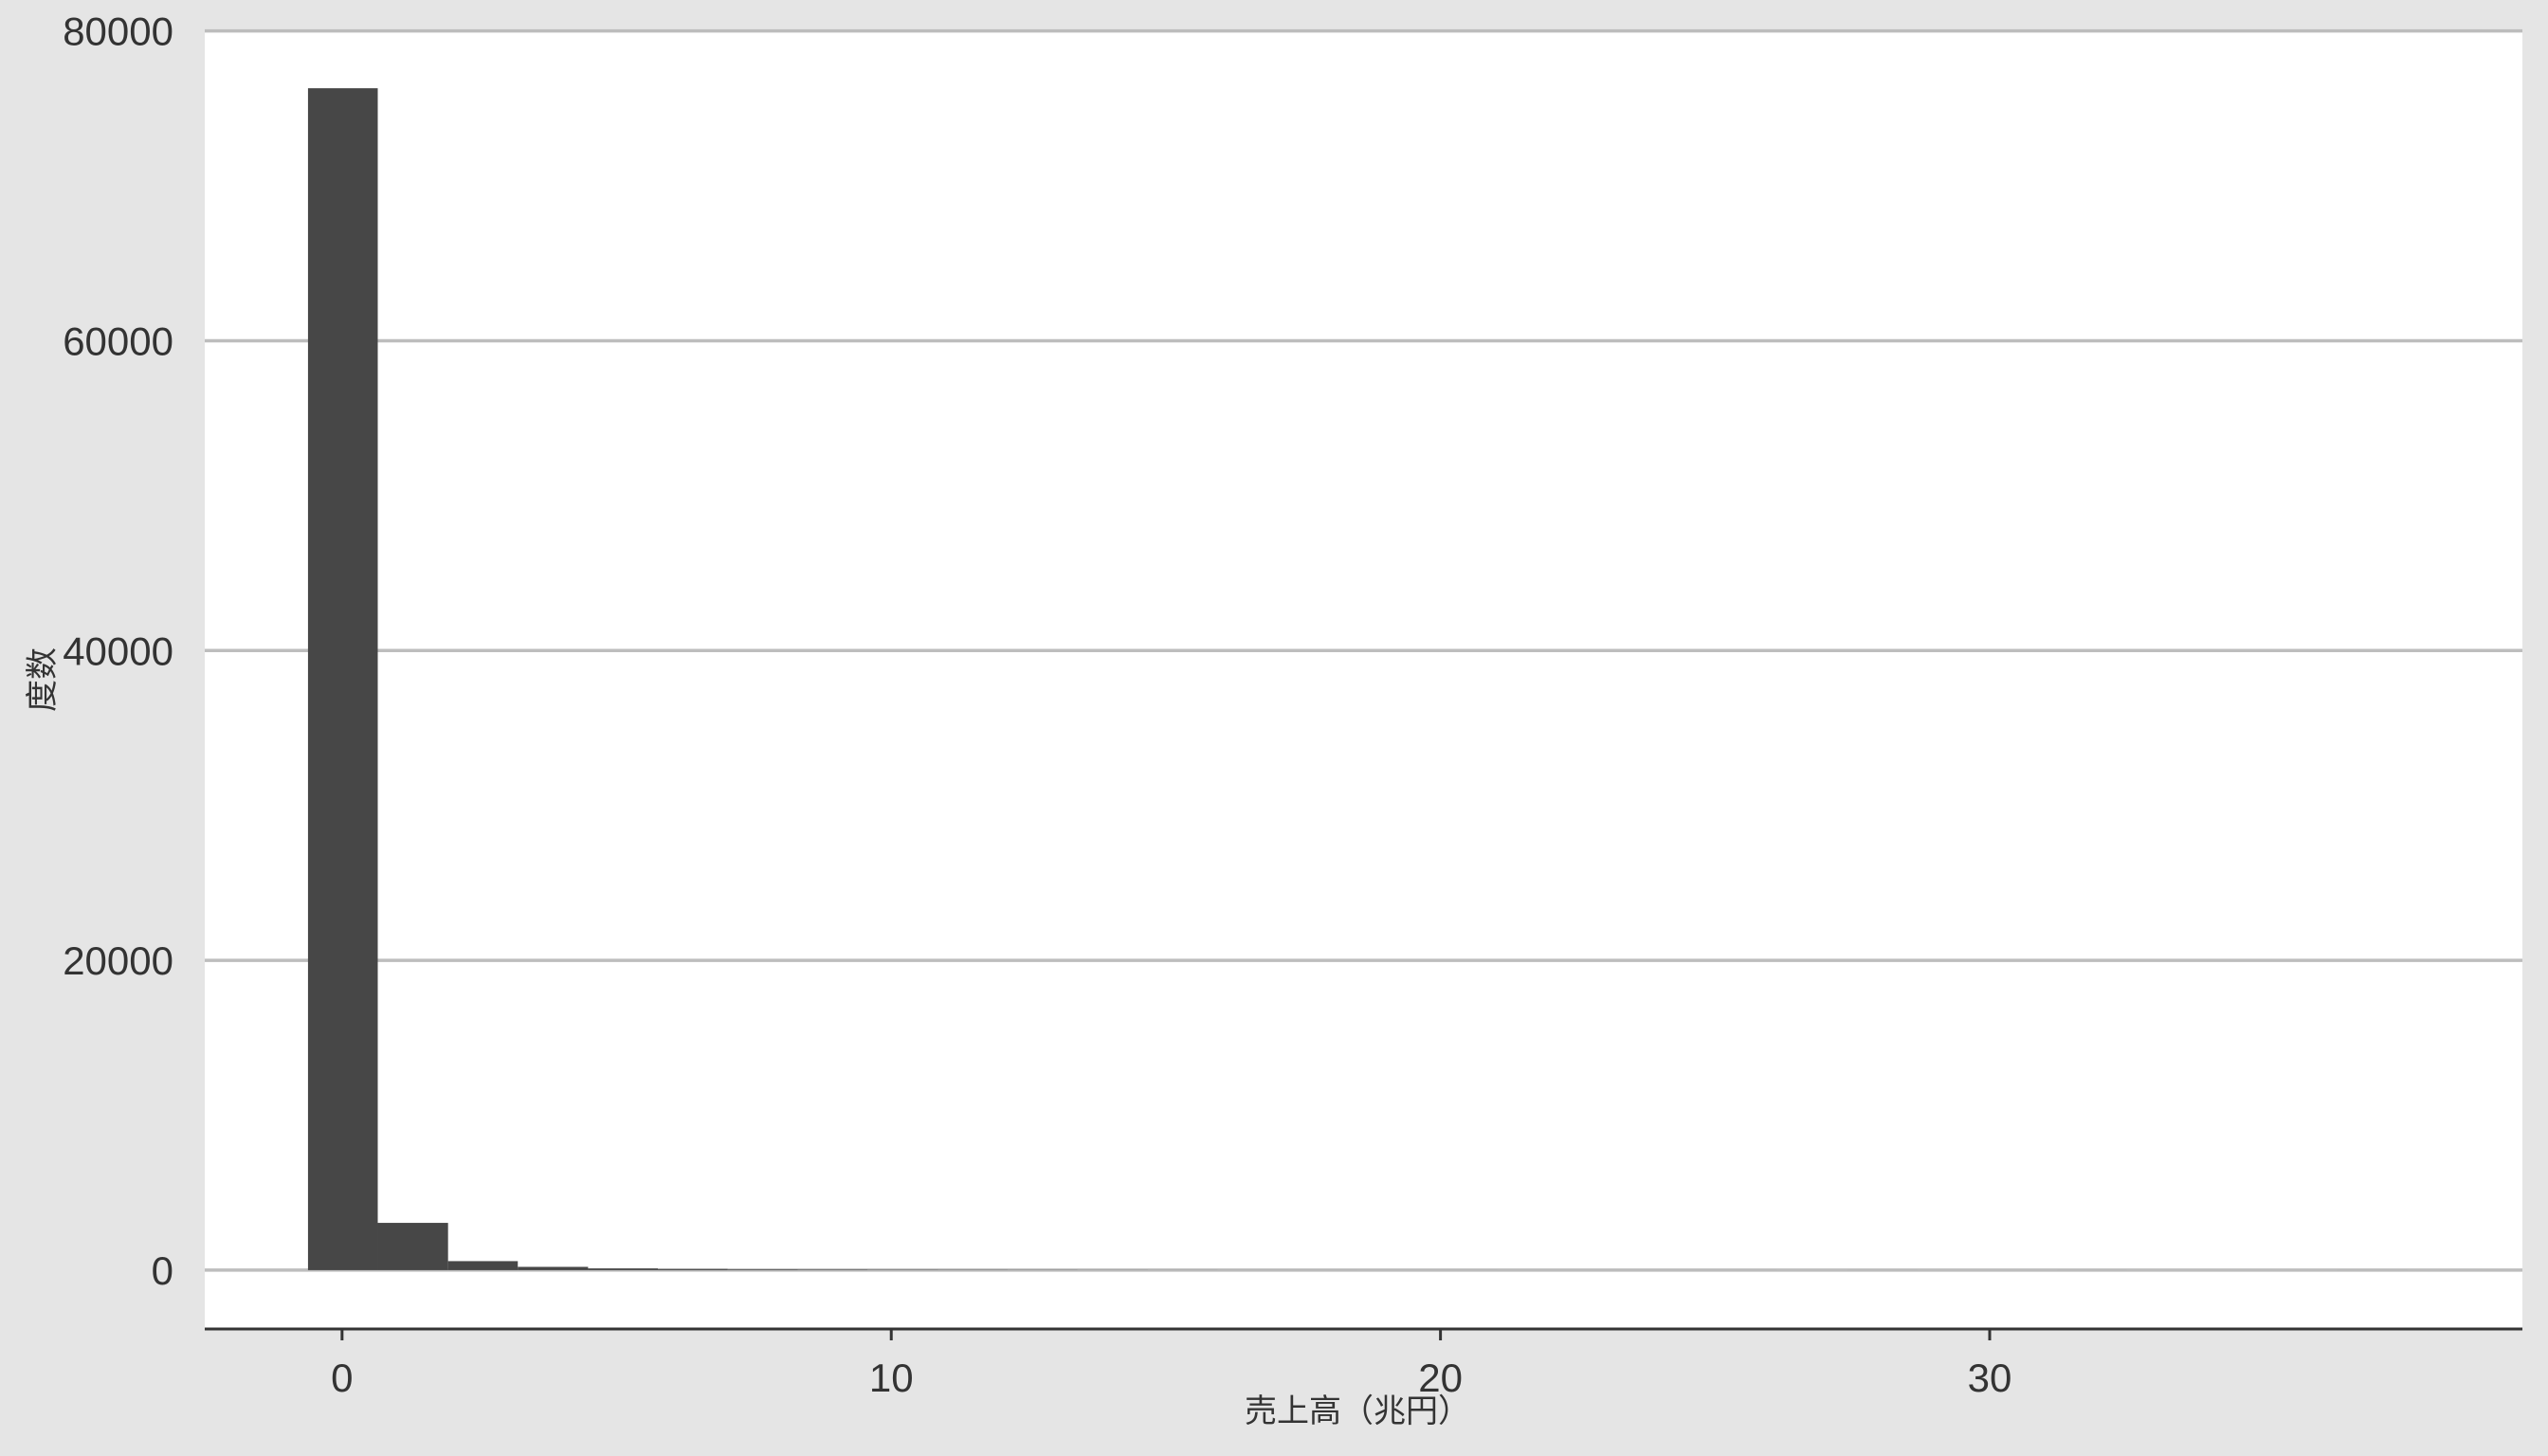 The height and width of the screenshot is (1456, 2548). I want to click on y-tick-label: 40000, so click(118, 650).